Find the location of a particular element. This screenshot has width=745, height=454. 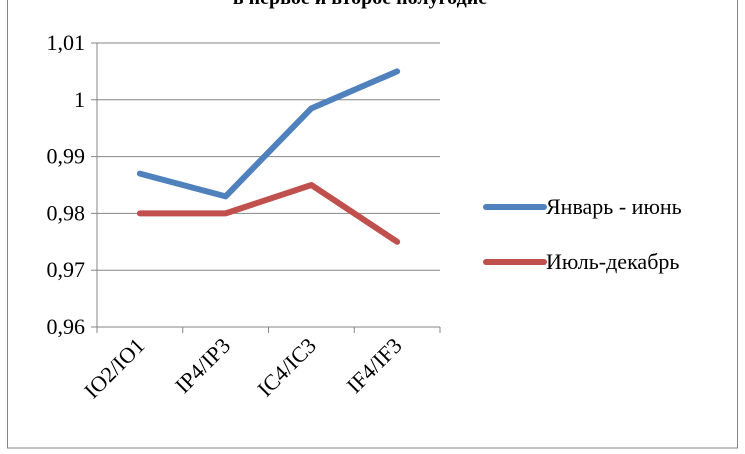

y-tick-label: 0,99 is located at coordinates (66, 156).